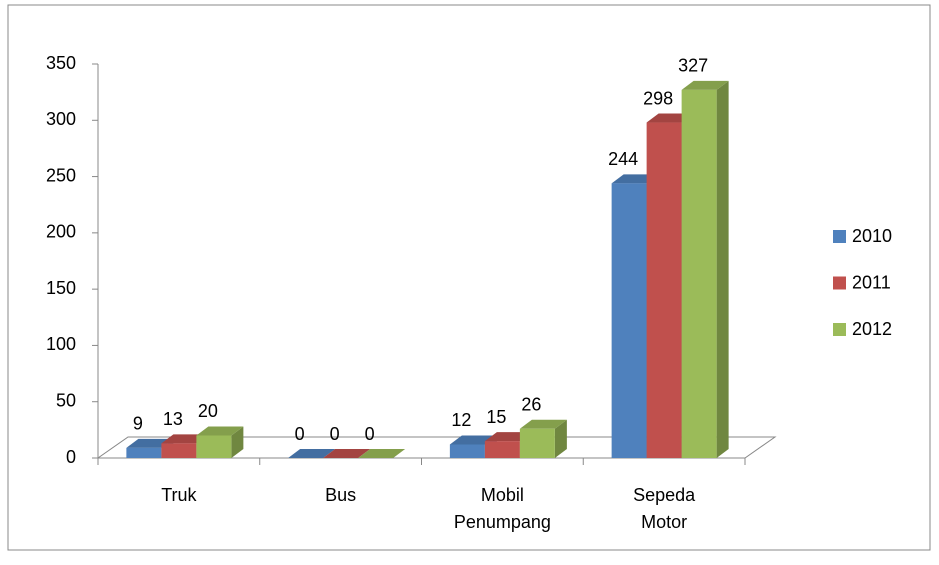  What do you see at coordinates (502, 508) in the screenshot?
I see `x-tick-label: Mobil Penumpang` at bounding box center [502, 508].